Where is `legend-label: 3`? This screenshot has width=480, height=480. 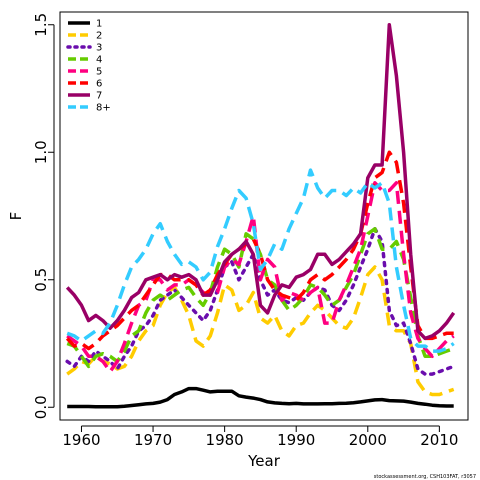 legend-label: 3 is located at coordinates (99, 48).